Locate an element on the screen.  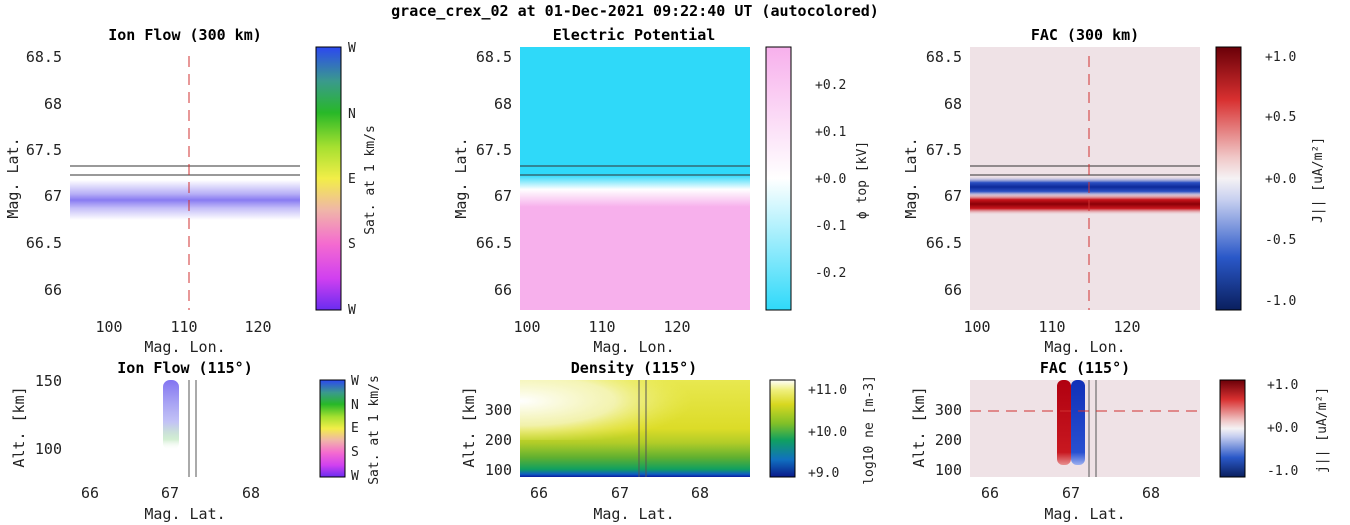
colorbar-tick: -0.2 is located at coordinates (830, 273).